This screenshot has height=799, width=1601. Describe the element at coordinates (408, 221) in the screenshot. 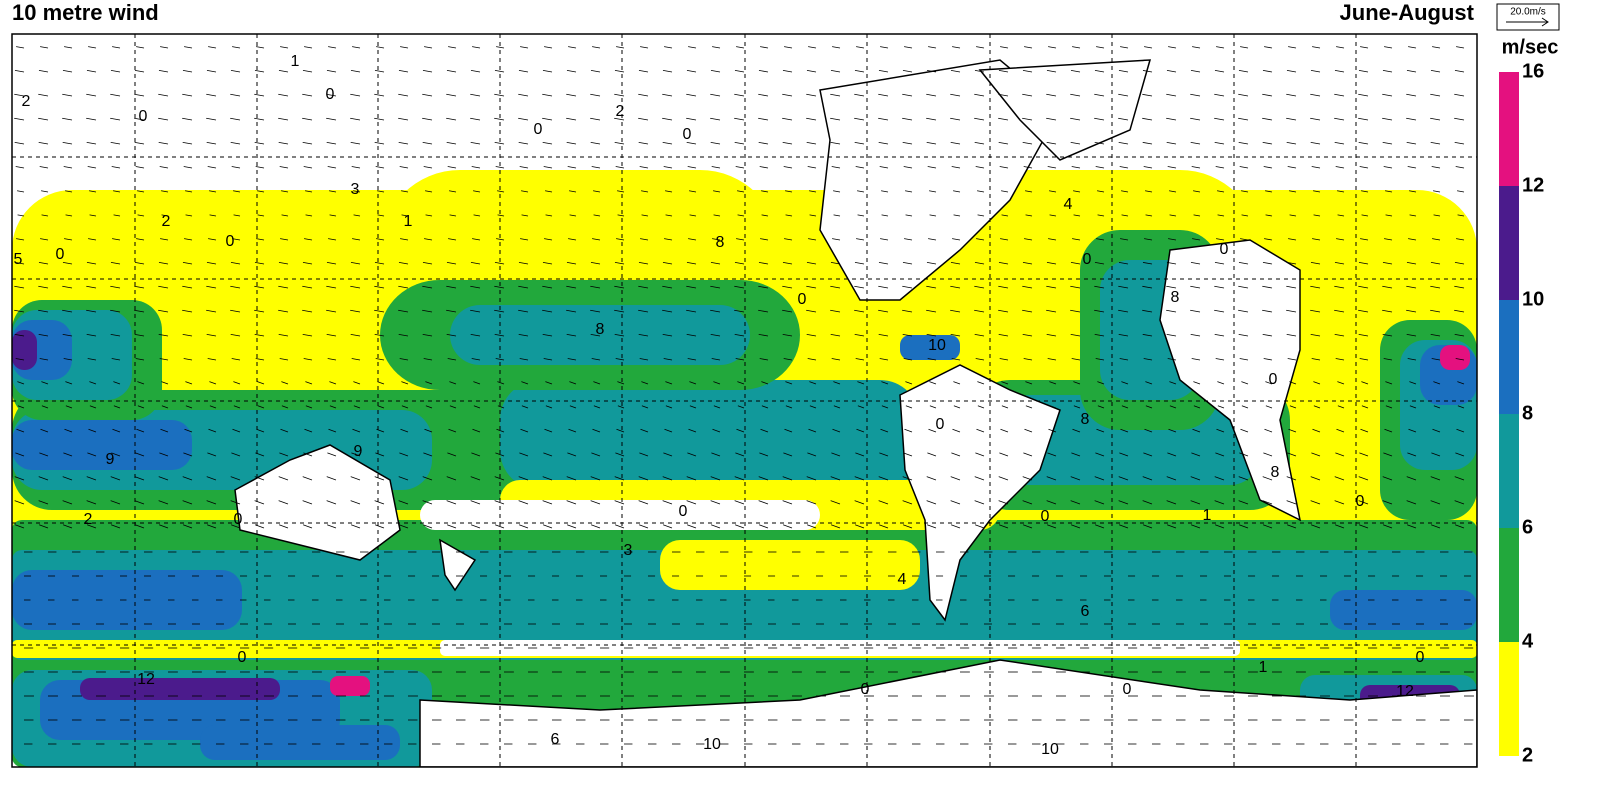

I see `contour-label: 1` at that location.